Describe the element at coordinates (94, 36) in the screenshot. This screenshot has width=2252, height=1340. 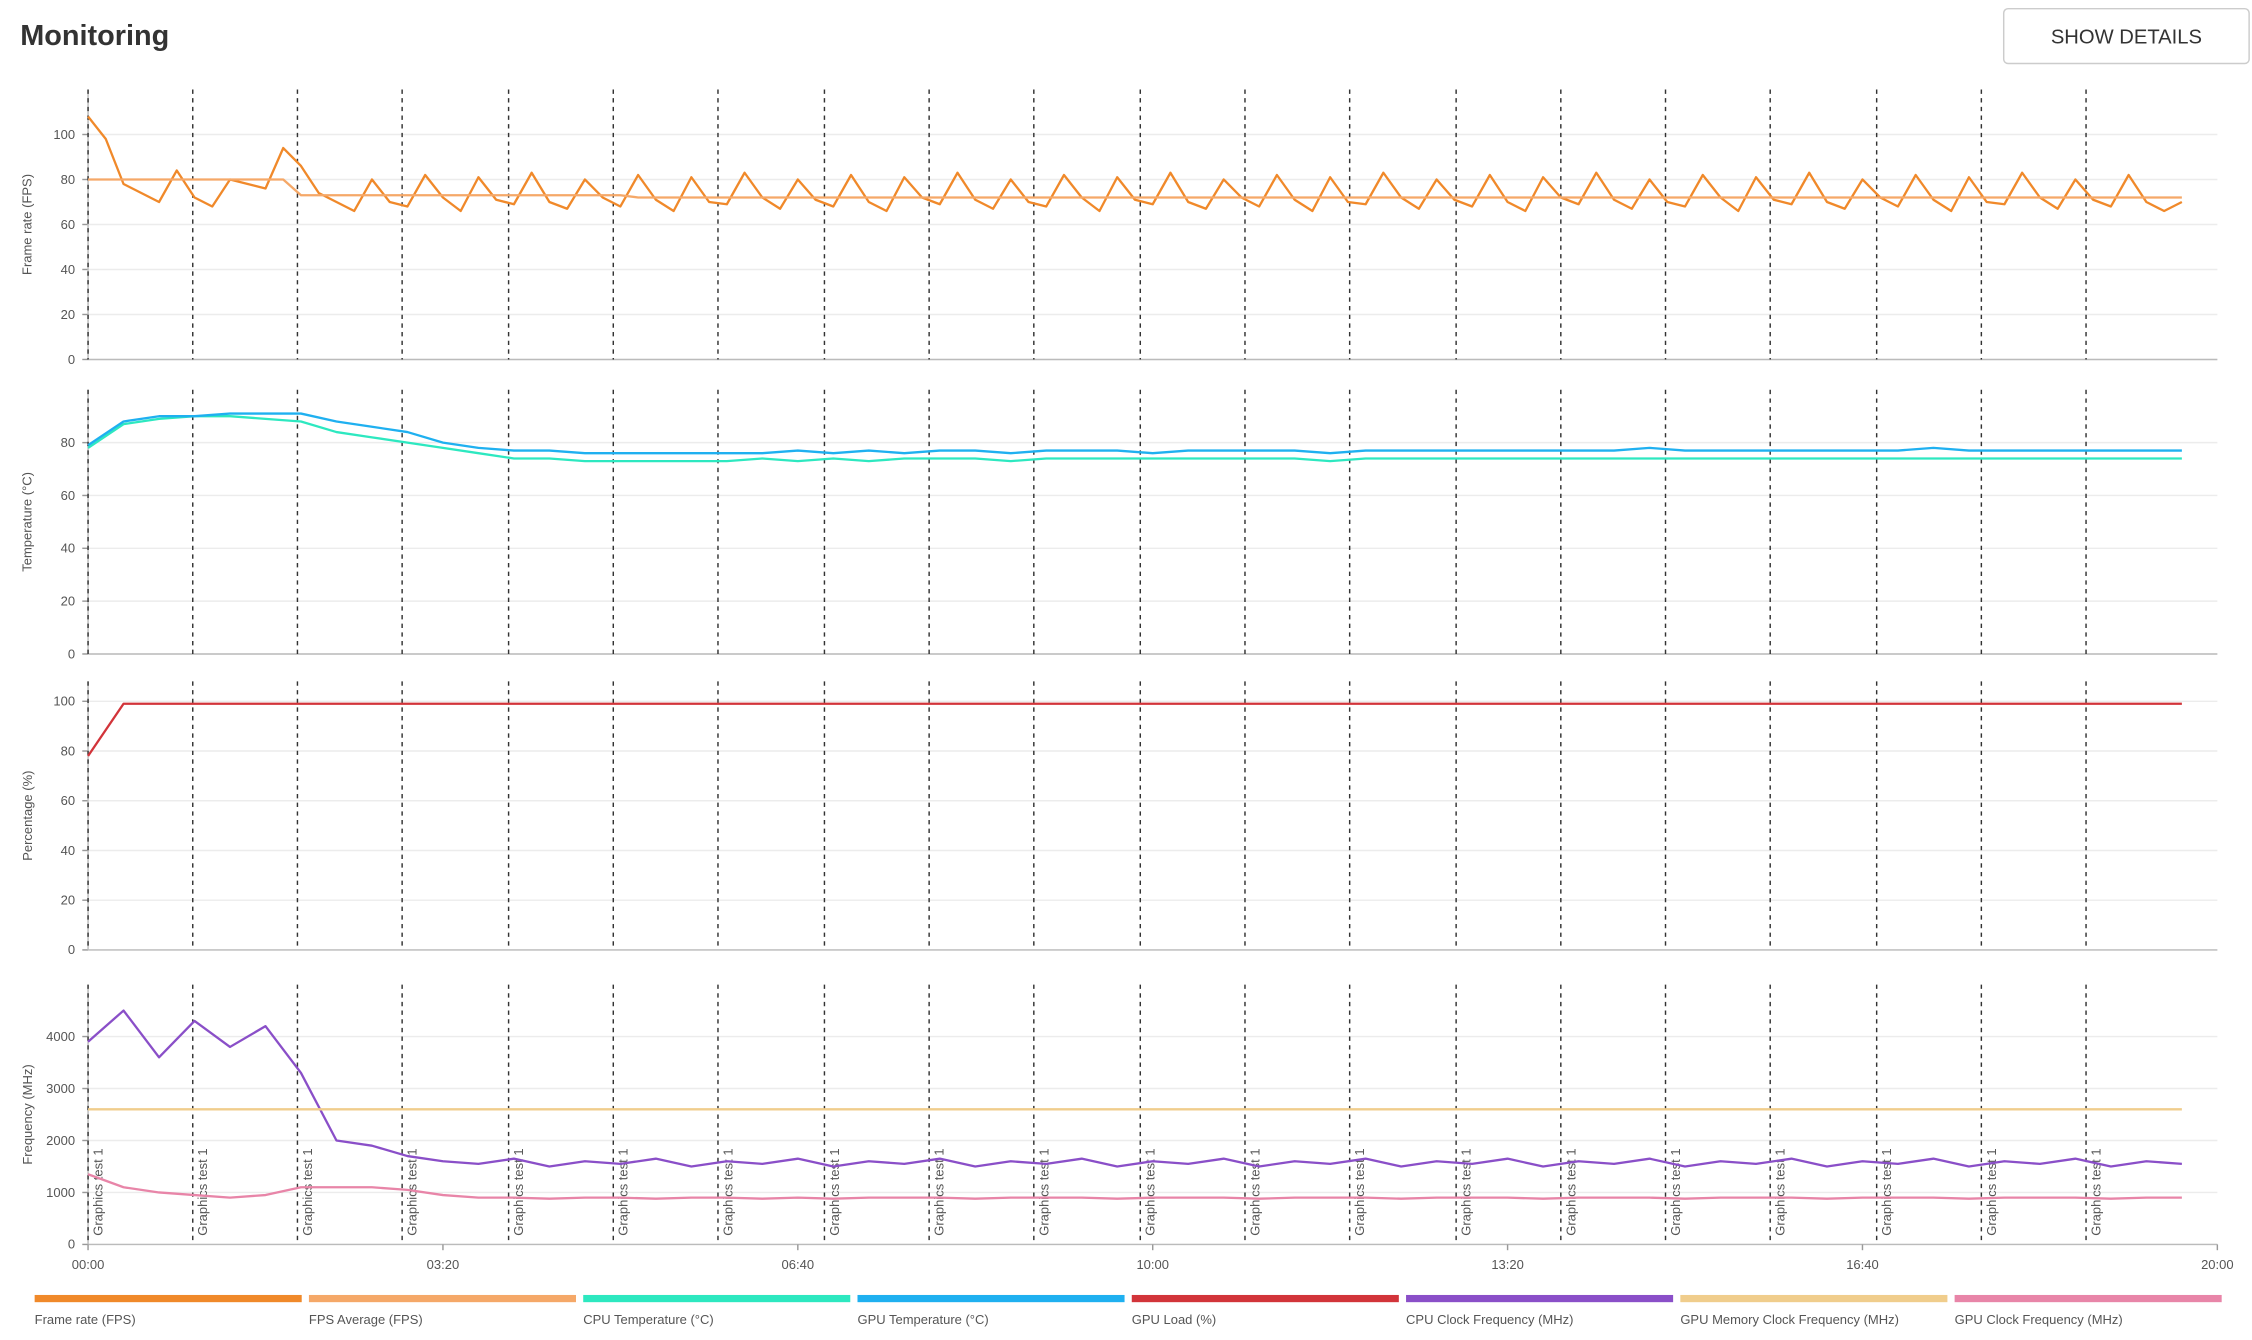
I see `page-title: Monitoring` at that location.